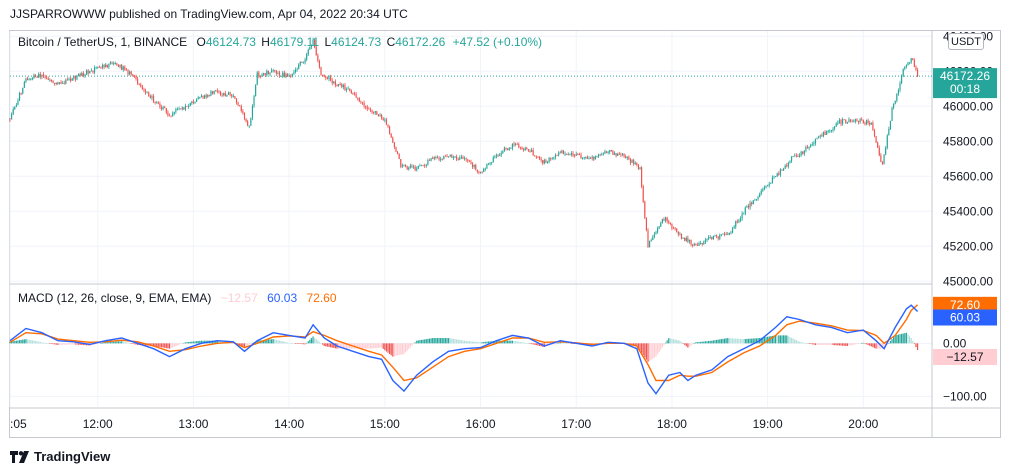 Image resolution: width=1012 pixels, height=474 pixels. I want to click on hist-marker-box, so click(965, 357).